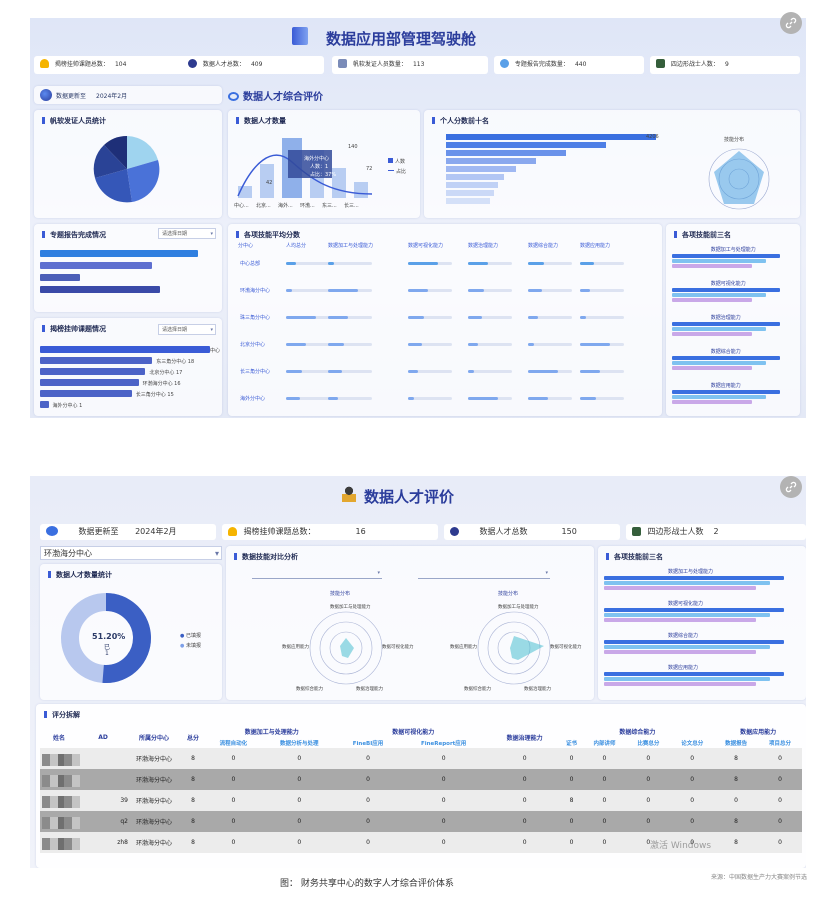  I want to click on compare-select-right, so click(484, 573).